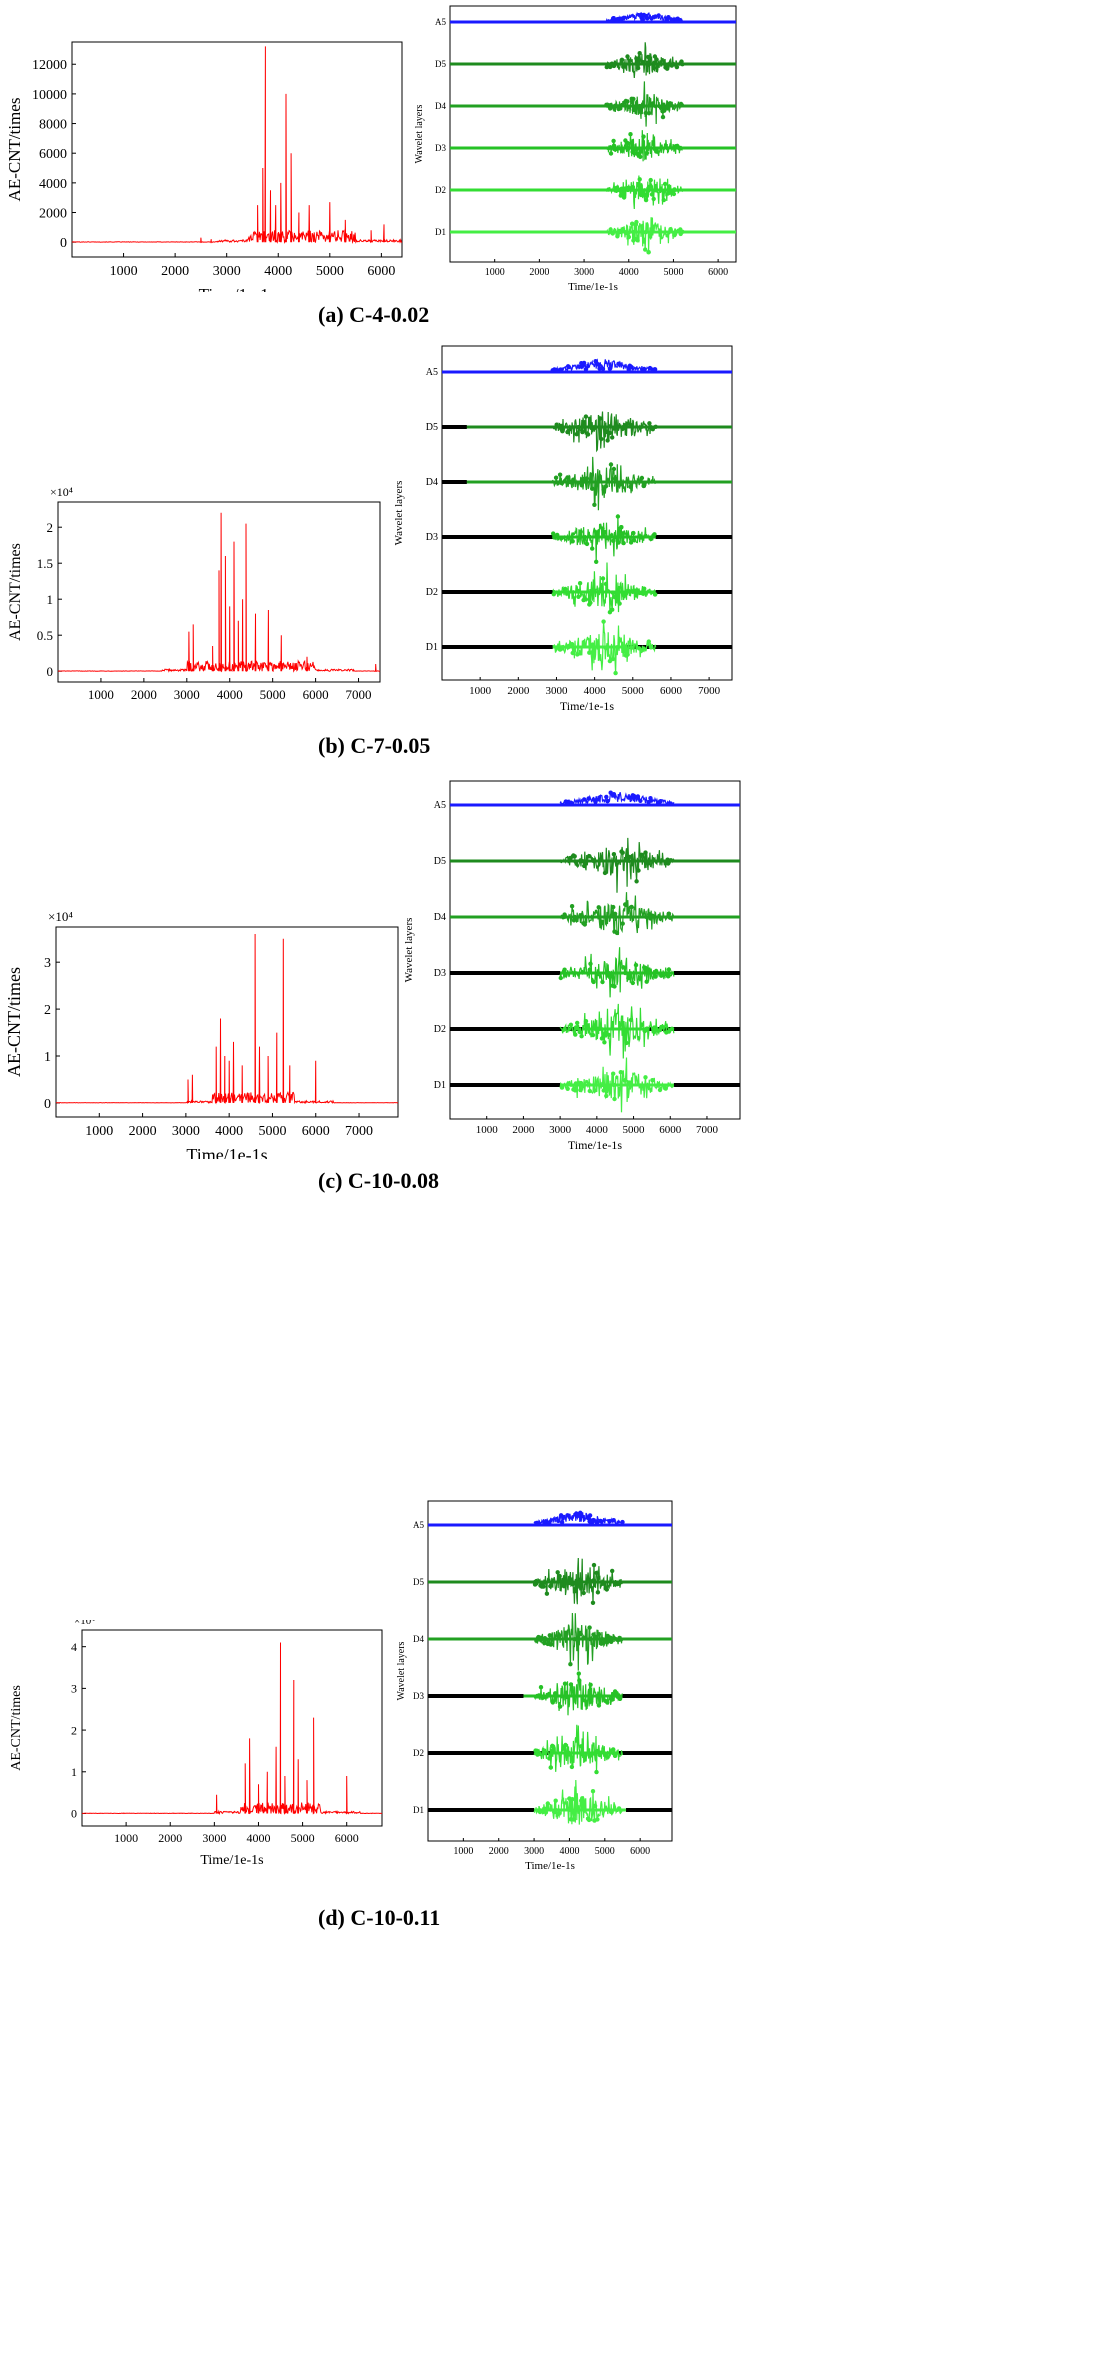 The height and width of the screenshot is (2363, 1116). Describe the element at coordinates (578, 1802) in the screenshot. I see `layer-signal-d1` at that location.